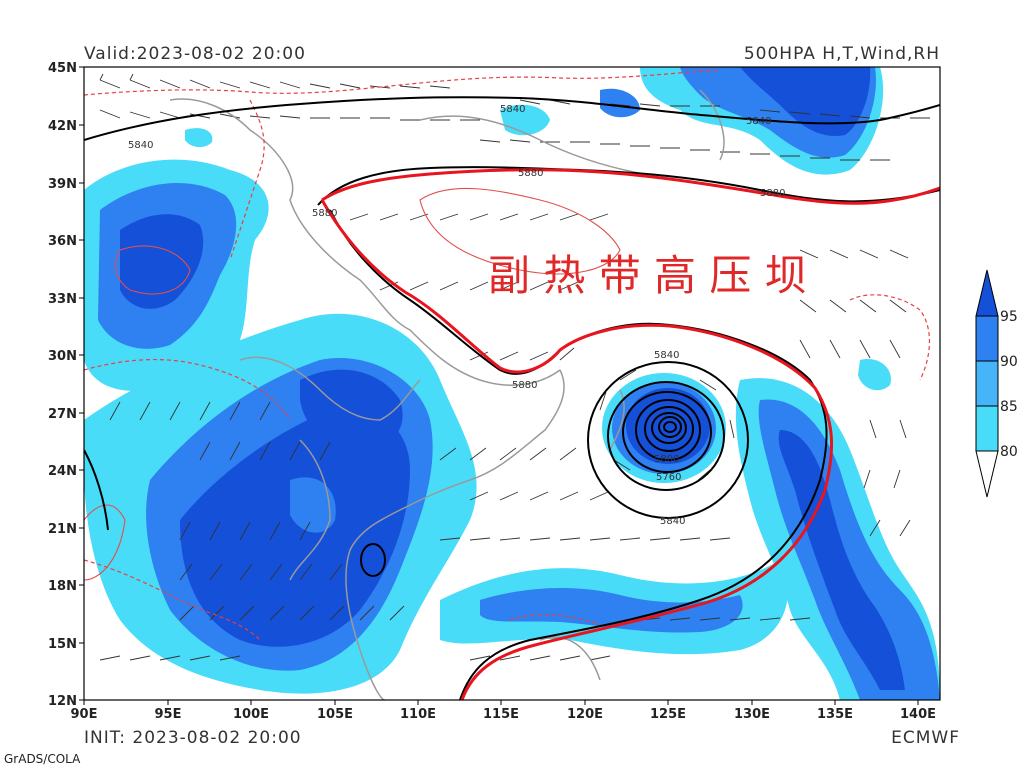  What do you see at coordinates (835, 714) in the screenshot?
I see `lon-label: 135E` at bounding box center [835, 714].